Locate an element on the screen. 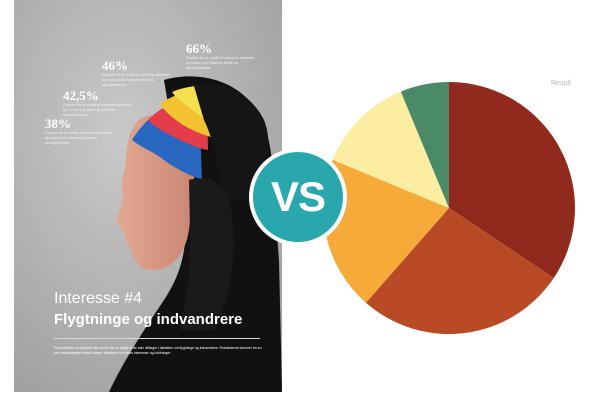 This screenshot has height=400, width=600. poster-label: Interesse #4 is located at coordinates (98, 298).